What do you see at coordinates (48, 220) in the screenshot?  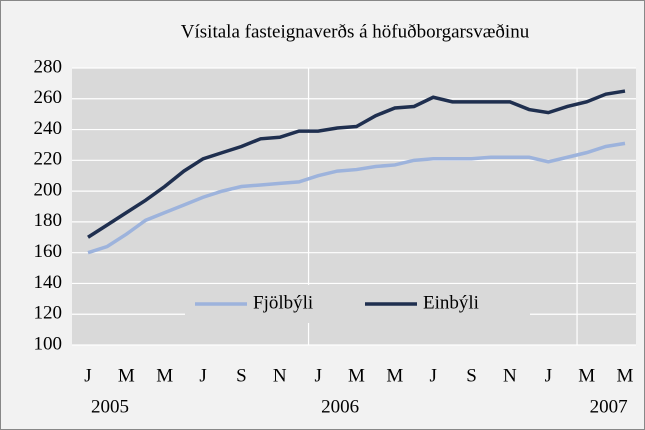 I see `y-tick-label: 180` at bounding box center [48, 220].